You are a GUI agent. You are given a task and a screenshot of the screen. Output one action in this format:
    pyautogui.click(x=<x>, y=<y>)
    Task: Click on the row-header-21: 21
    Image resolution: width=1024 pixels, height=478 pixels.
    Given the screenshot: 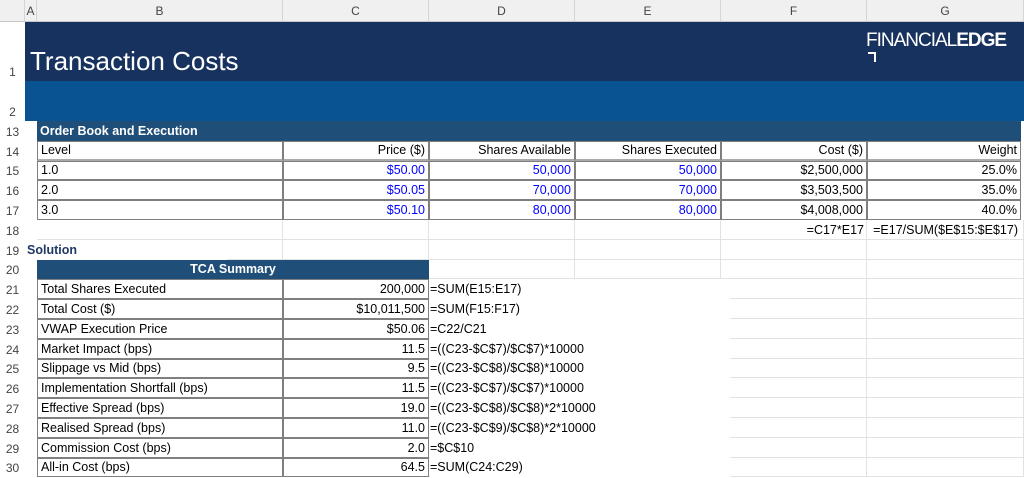 What is the action you would take?
    pyautogui.click(x=12, y=289)
    